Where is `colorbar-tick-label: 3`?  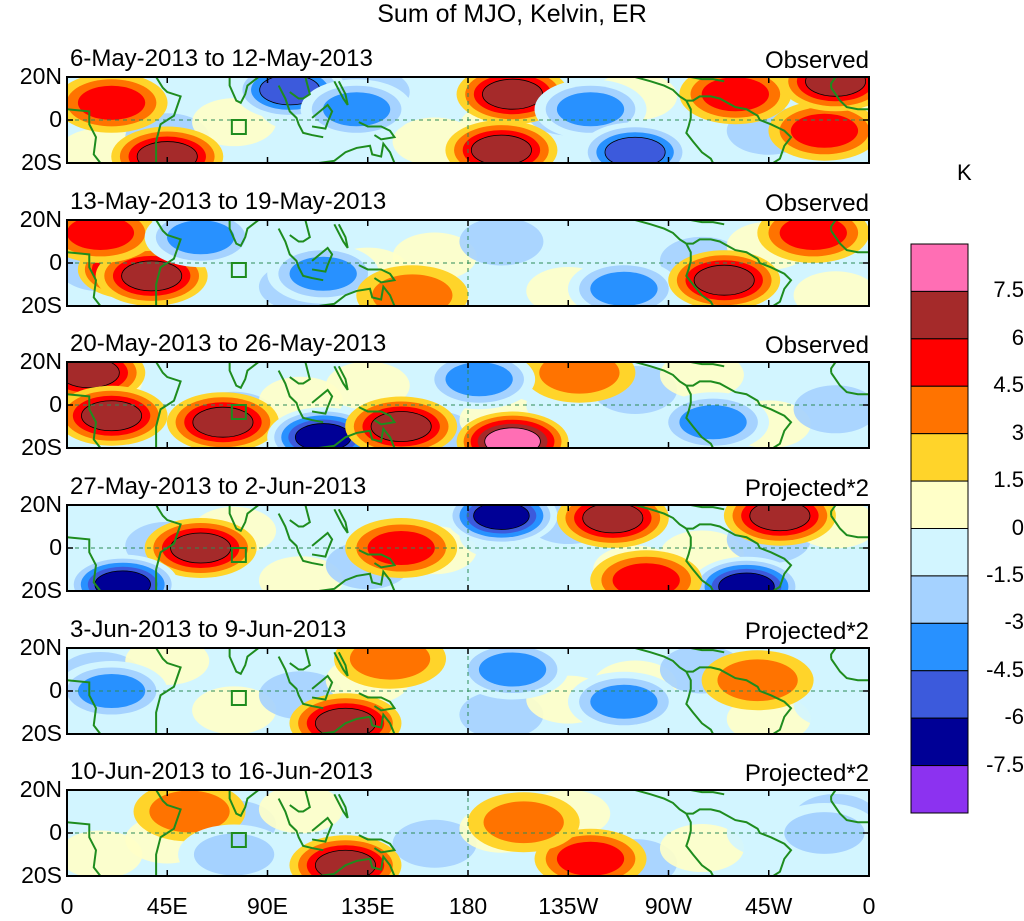
colorbar-tick-label: 3 is located at coordinates (1017, 432).